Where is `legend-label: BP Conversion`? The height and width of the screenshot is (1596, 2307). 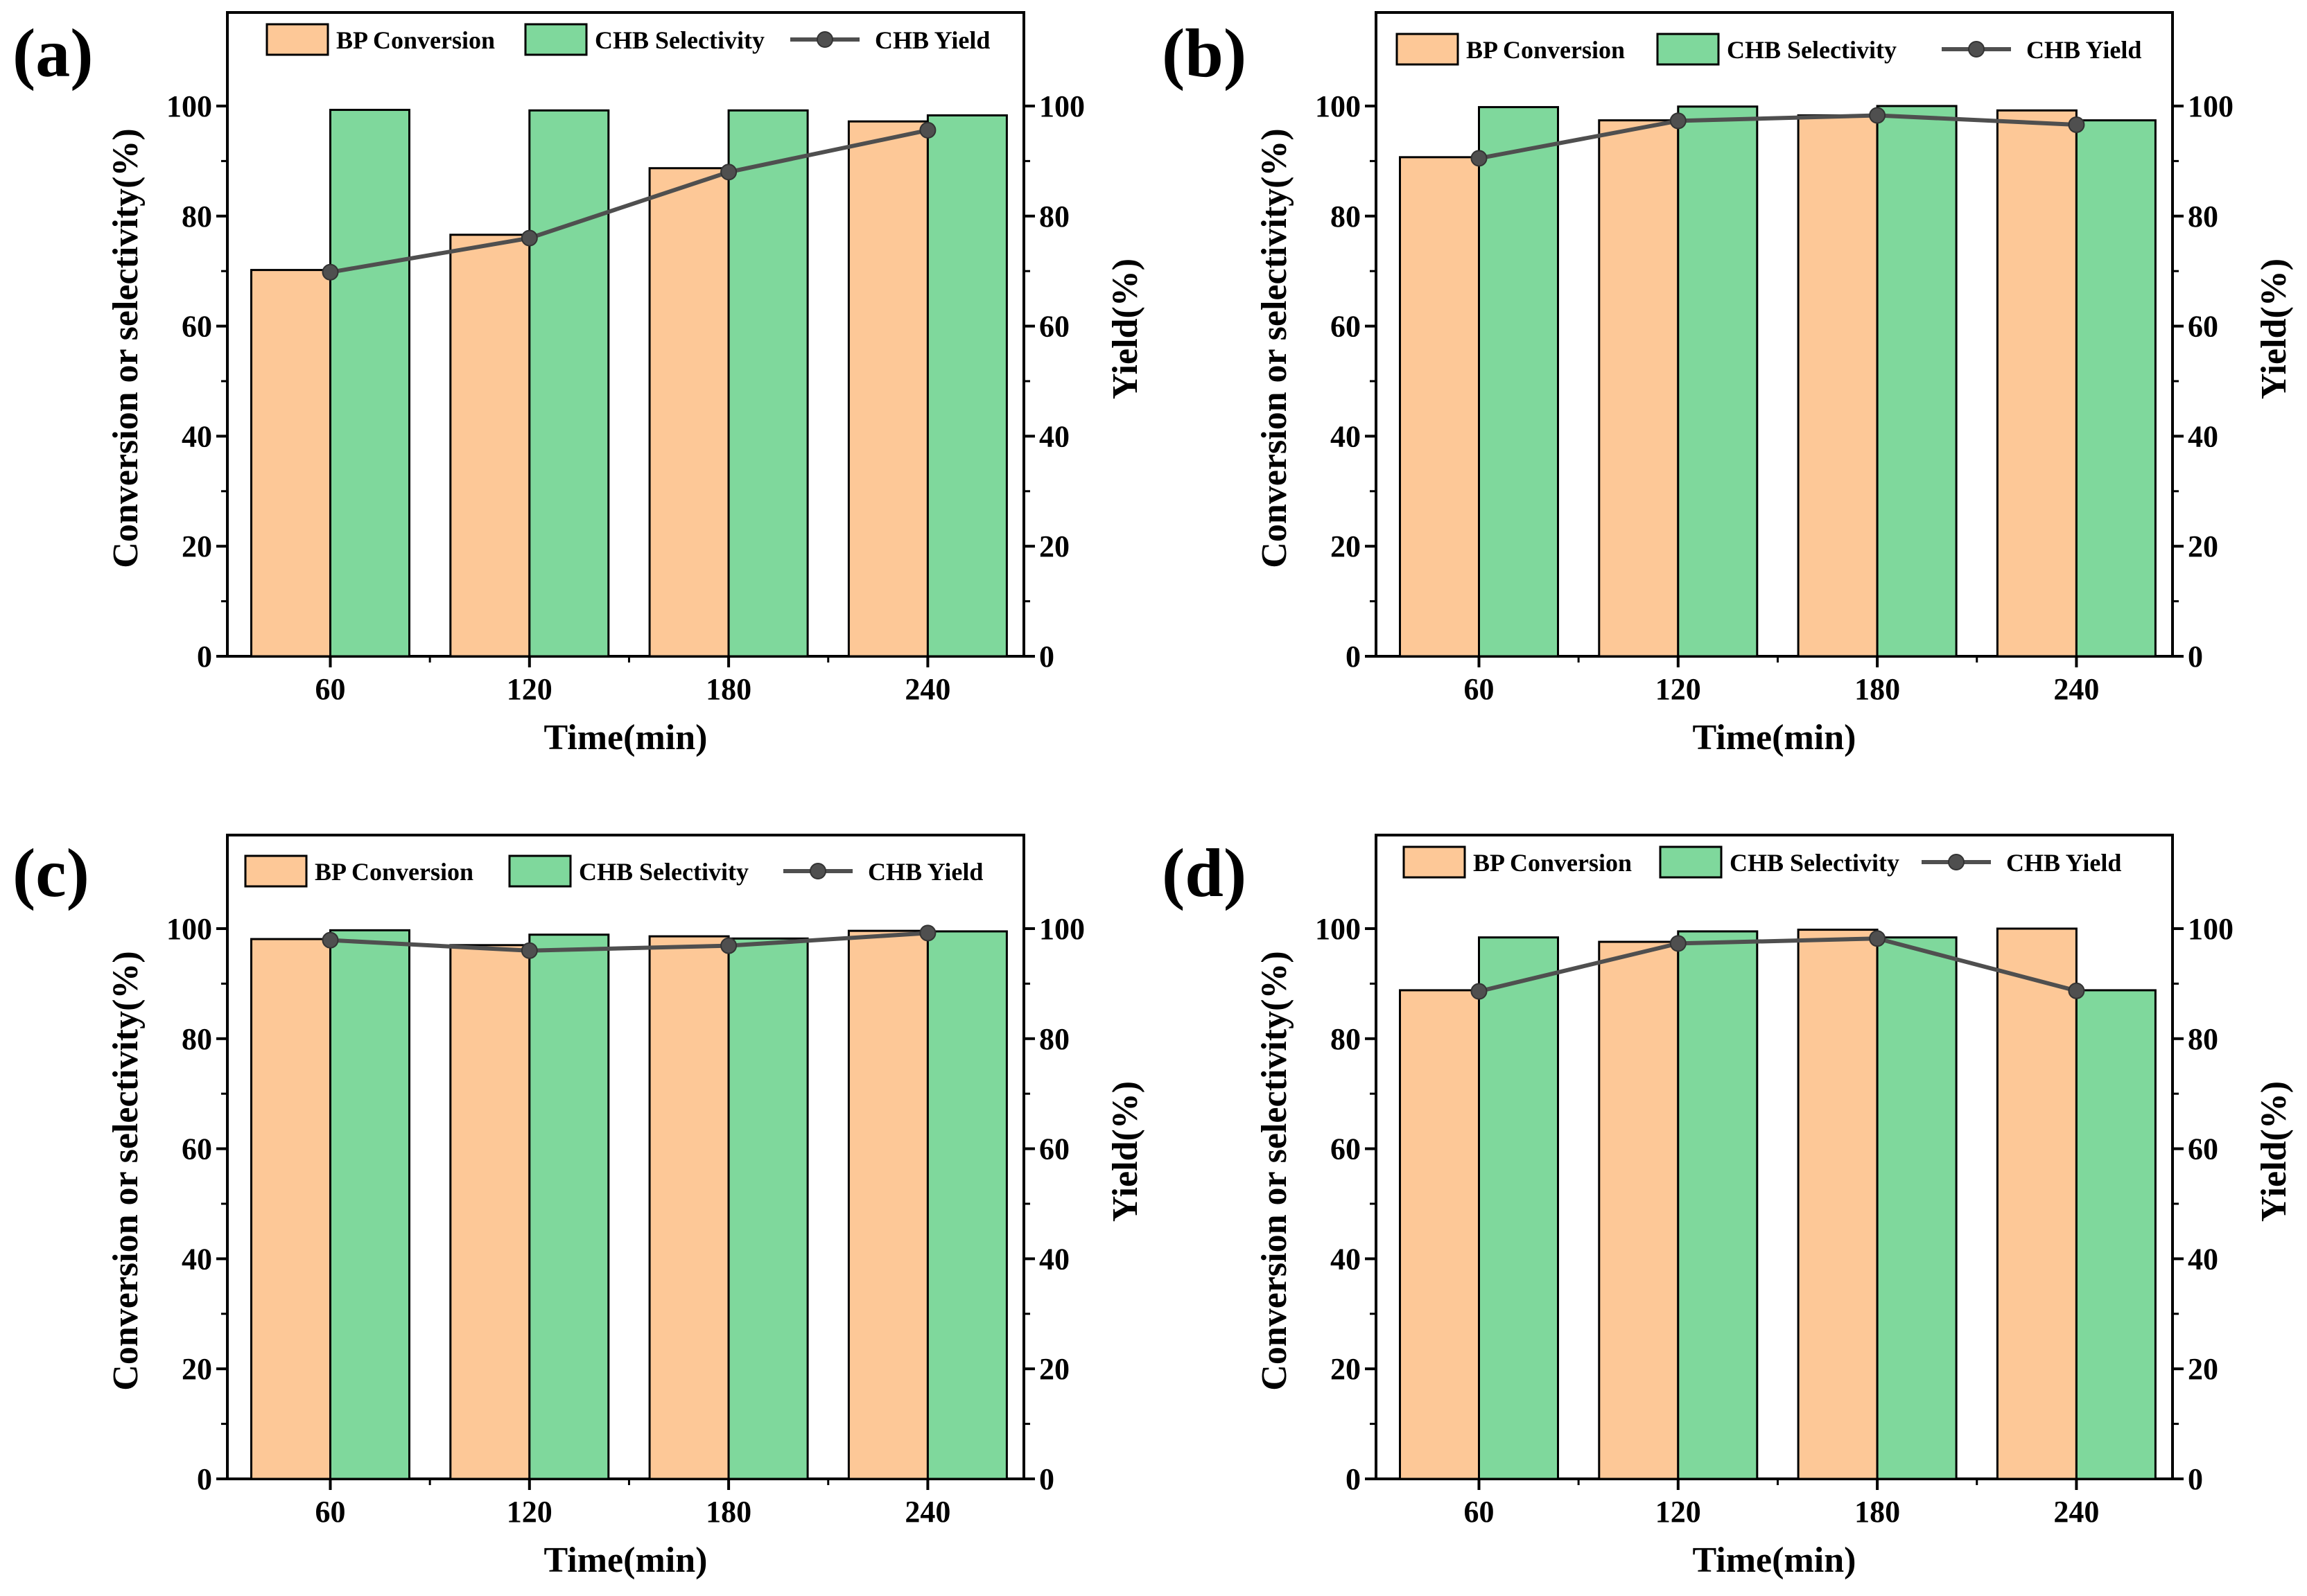
legend-label: BP Conversion is located at coordinates (1552, 863).